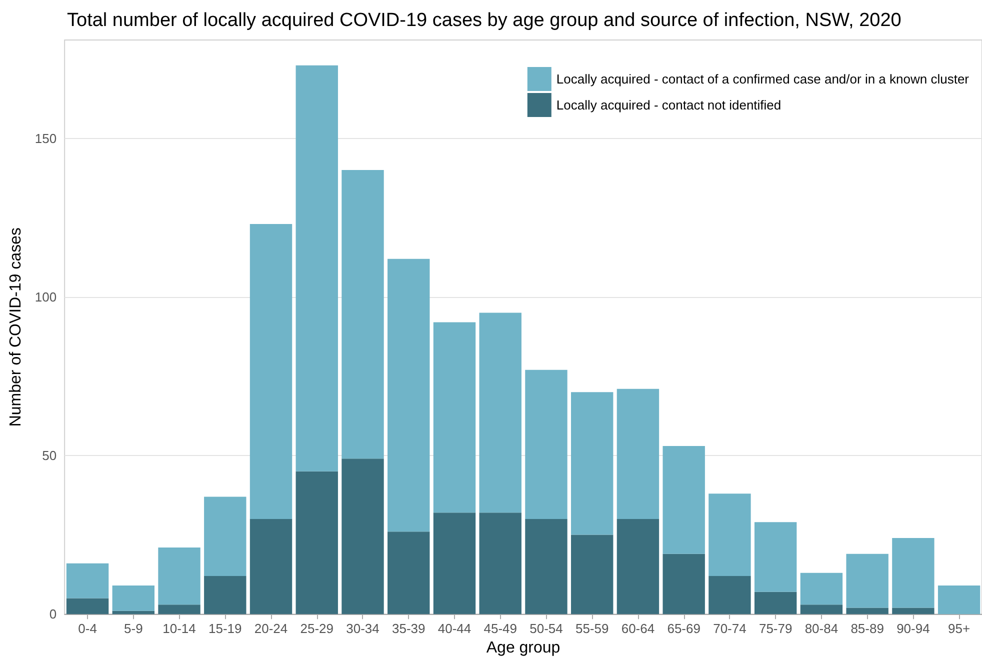 This screenshot has width=982, height=661. Describe the element at coordinates (179, 628) in the screenshot. I see `x-tick-label: 10-14` at that location.